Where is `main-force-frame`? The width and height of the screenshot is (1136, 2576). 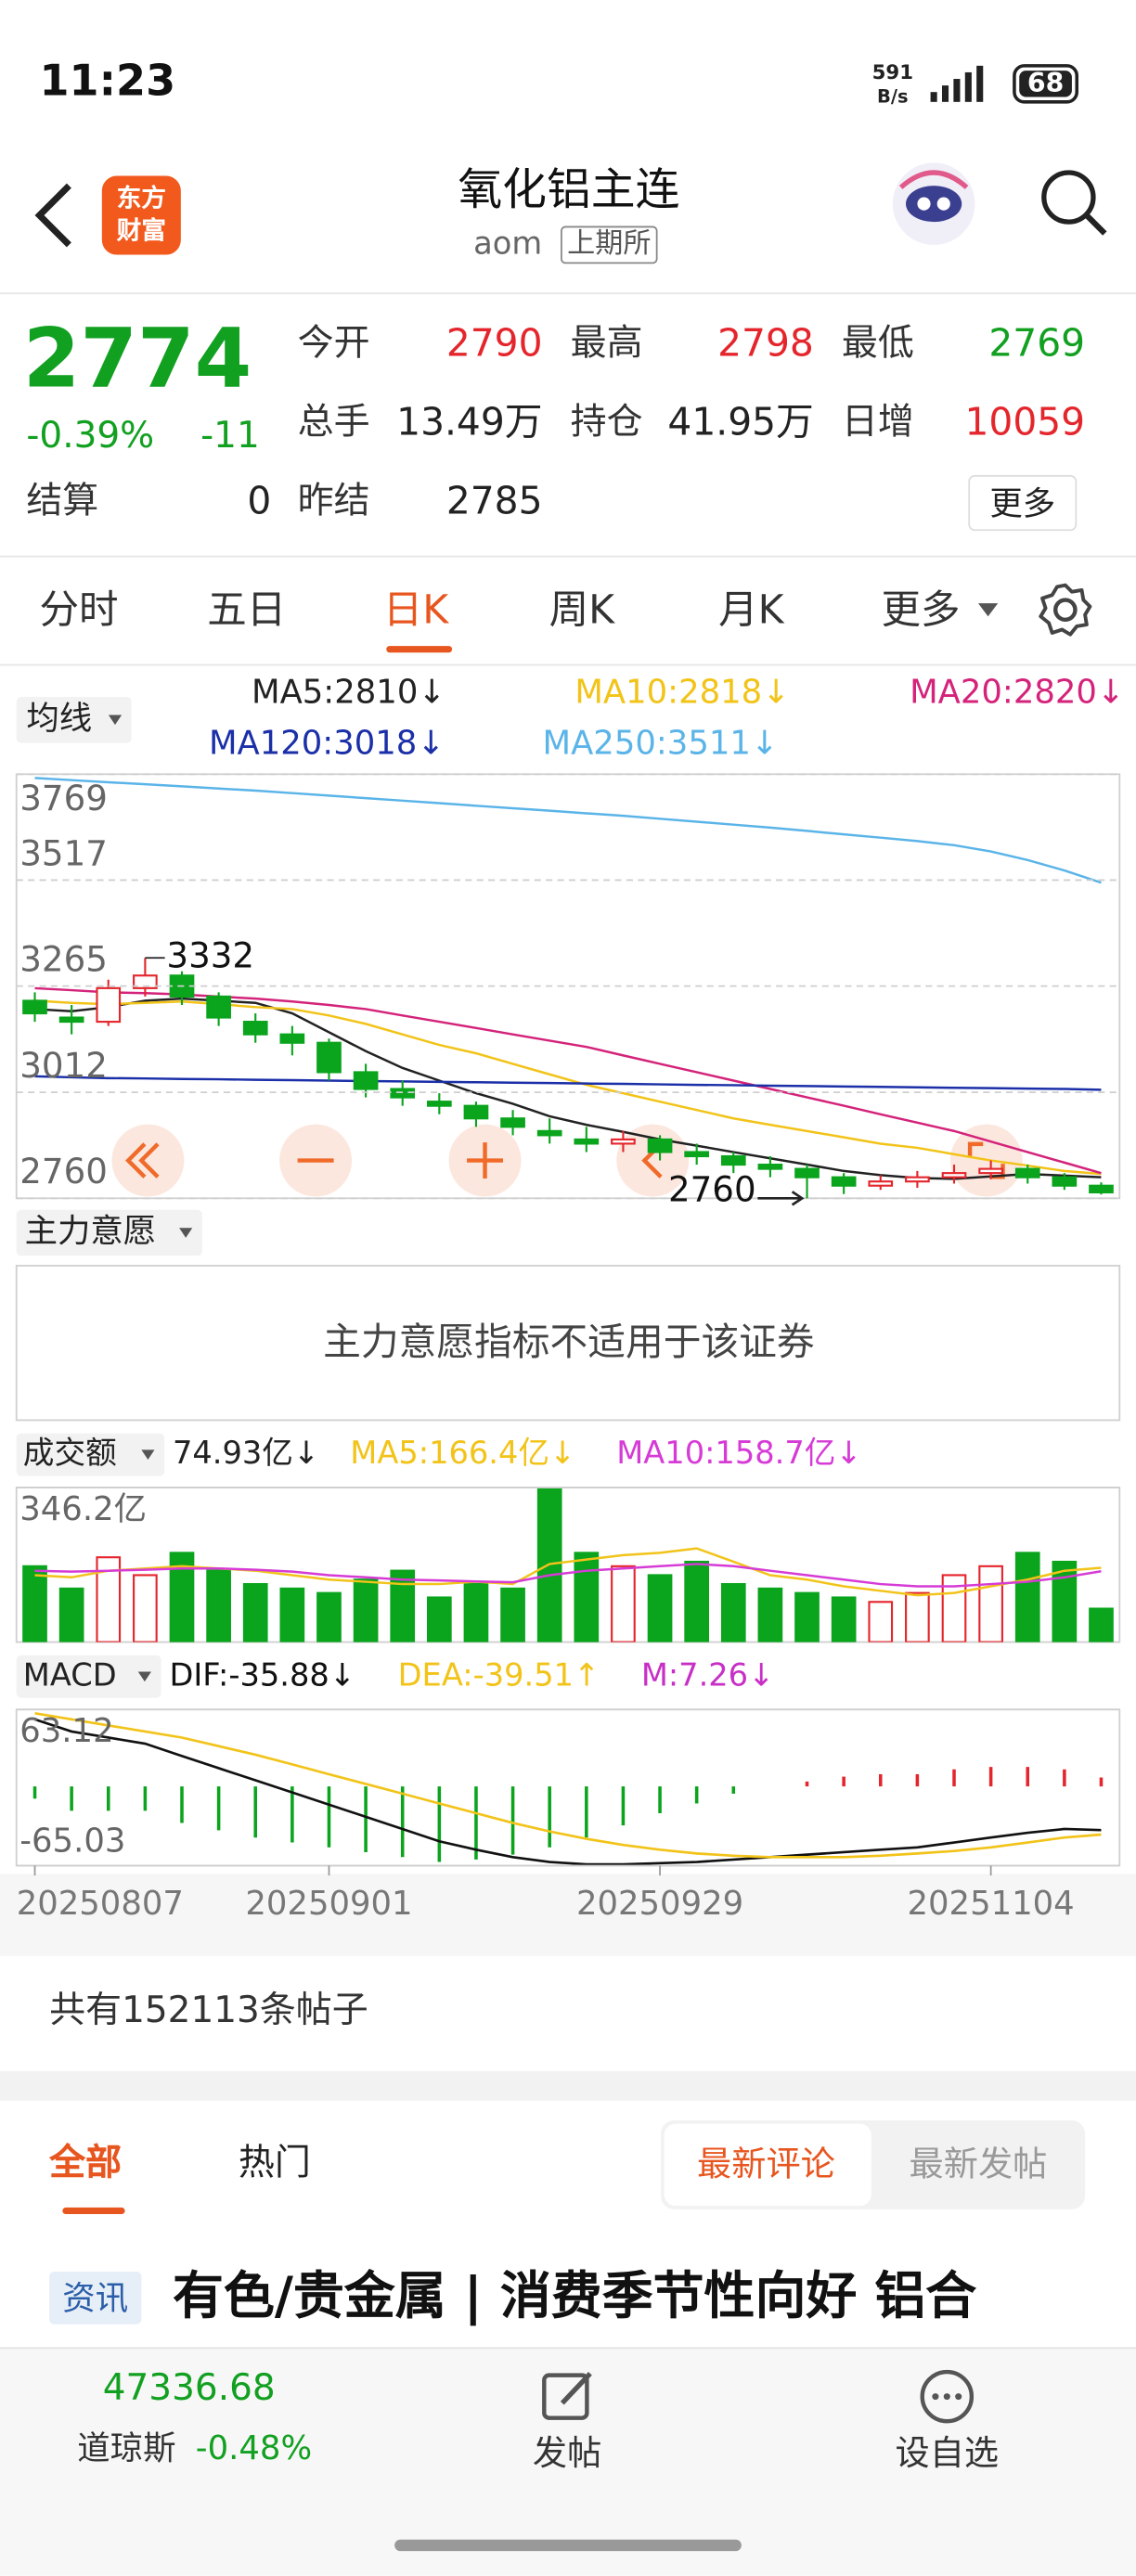
main-force-frame is located at coordinates (568, 1343).